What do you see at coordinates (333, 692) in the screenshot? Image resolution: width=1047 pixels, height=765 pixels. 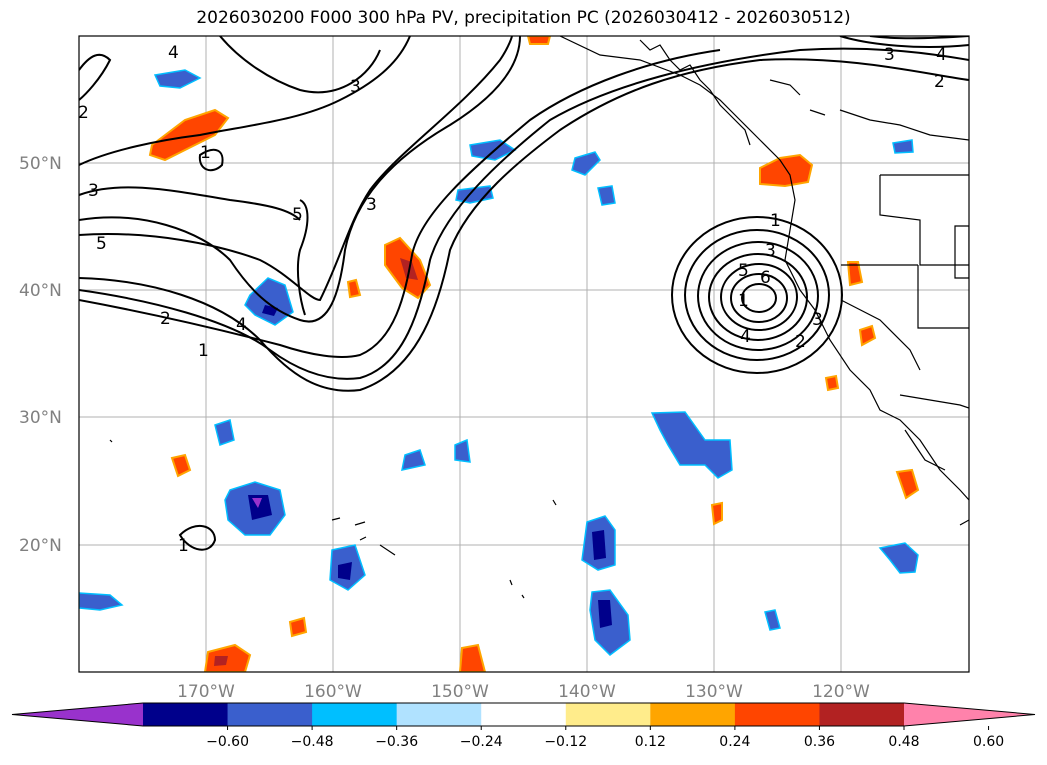 I see `lon-label-160w: 160°W` at bounding box center [333, 692].